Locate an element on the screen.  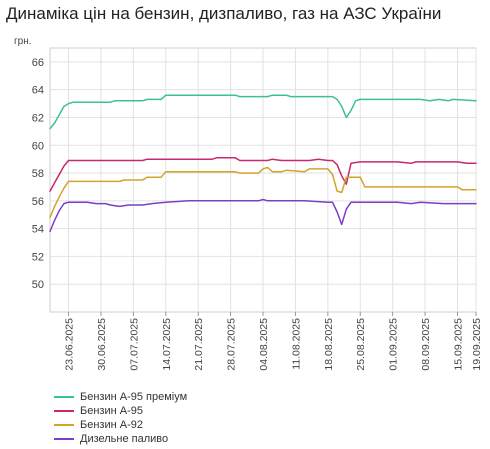
x-tick-label: 25.08.2025 is located at coordinates (361, 344).